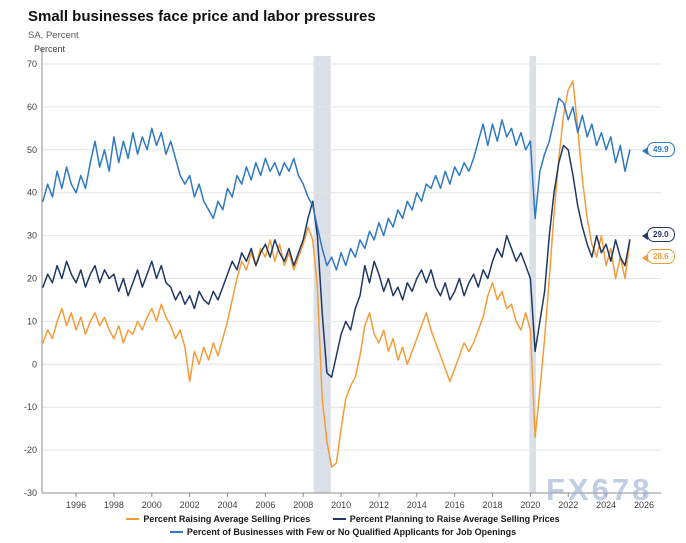 The height and width of the screenshot is (543, 686). What do you see at coordinates (417, 505) in the screenshot?
I see `x-tick-label: 2014` at bounding box center [417, 505].